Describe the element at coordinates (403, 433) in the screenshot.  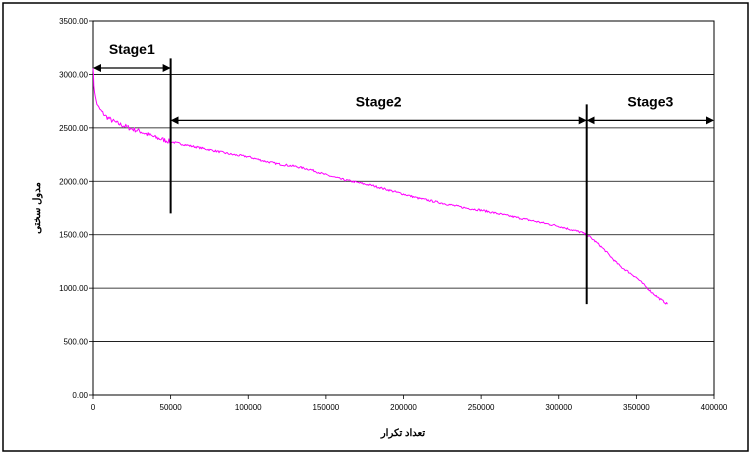
I see `x-axis-title: تعداد تکرار` at that location.